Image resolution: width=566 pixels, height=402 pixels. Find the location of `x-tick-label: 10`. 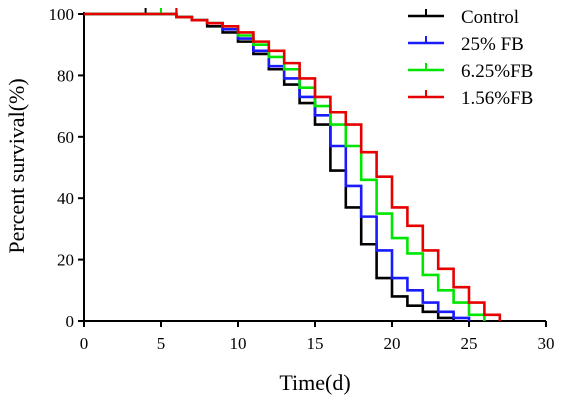

x-tick-label: 10 is located at coordinates (238, 343).